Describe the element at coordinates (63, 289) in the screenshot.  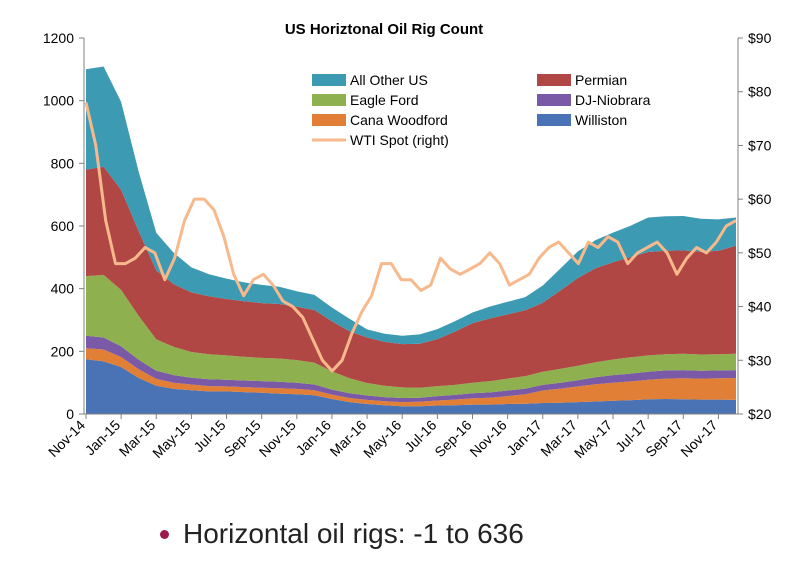
I see `left-tick-label: 400` at that location.